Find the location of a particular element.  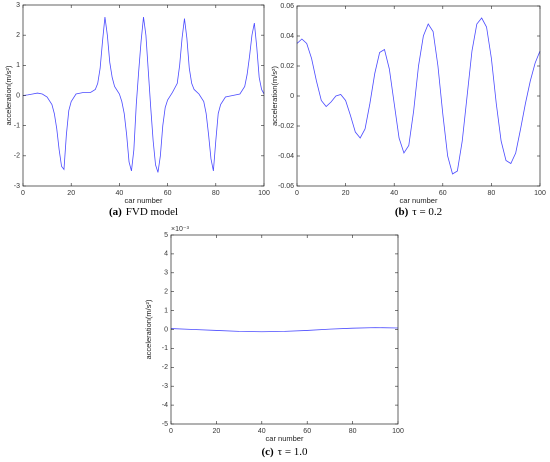

caption-text: τ = 1.0 is located at coordinates (293, 452).